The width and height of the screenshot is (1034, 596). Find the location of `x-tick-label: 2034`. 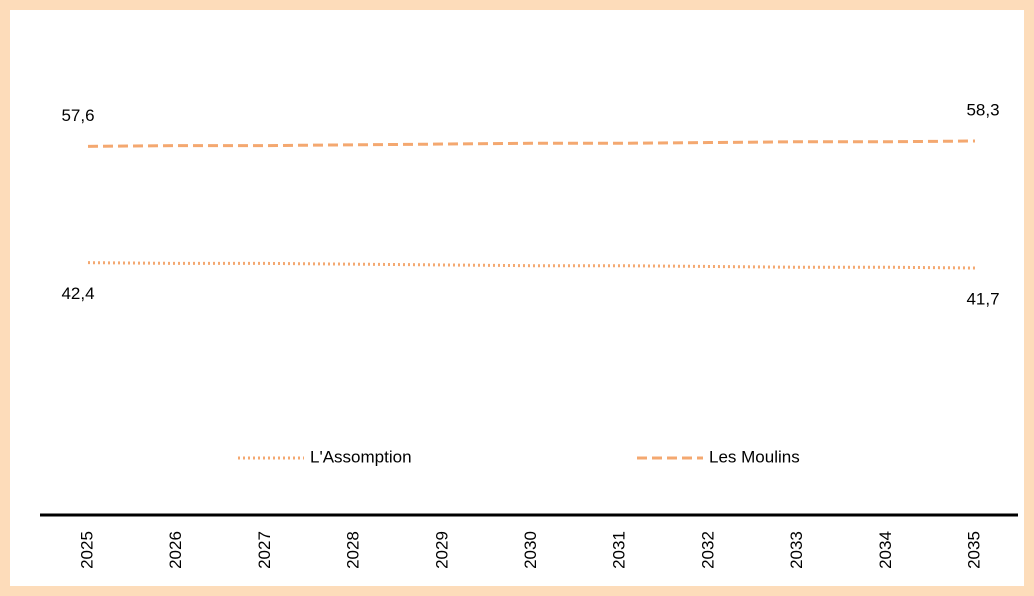

x-tick-label: 2034 is located at coordinates (885, 550).